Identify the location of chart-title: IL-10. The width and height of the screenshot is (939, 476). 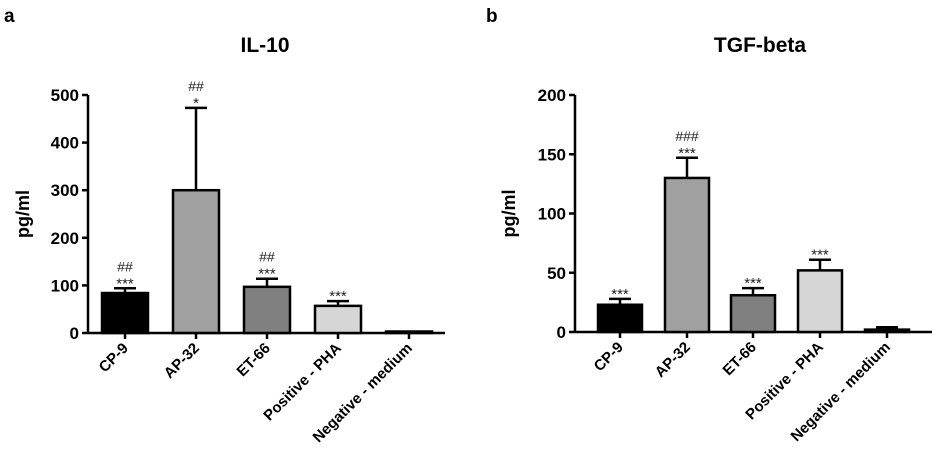
(264, 45).